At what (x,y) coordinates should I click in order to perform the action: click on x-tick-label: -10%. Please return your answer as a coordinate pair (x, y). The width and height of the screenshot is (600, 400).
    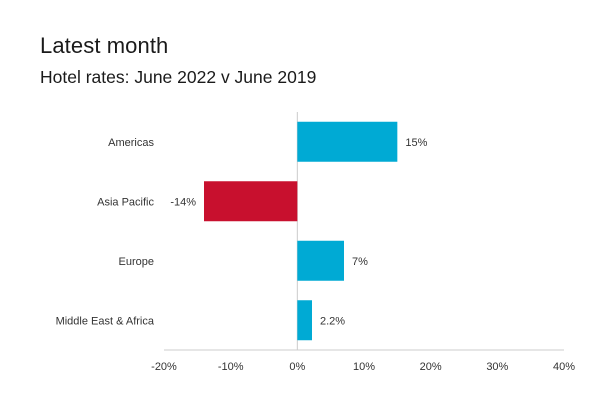
    Looking at the image, I should click on (231, 367).